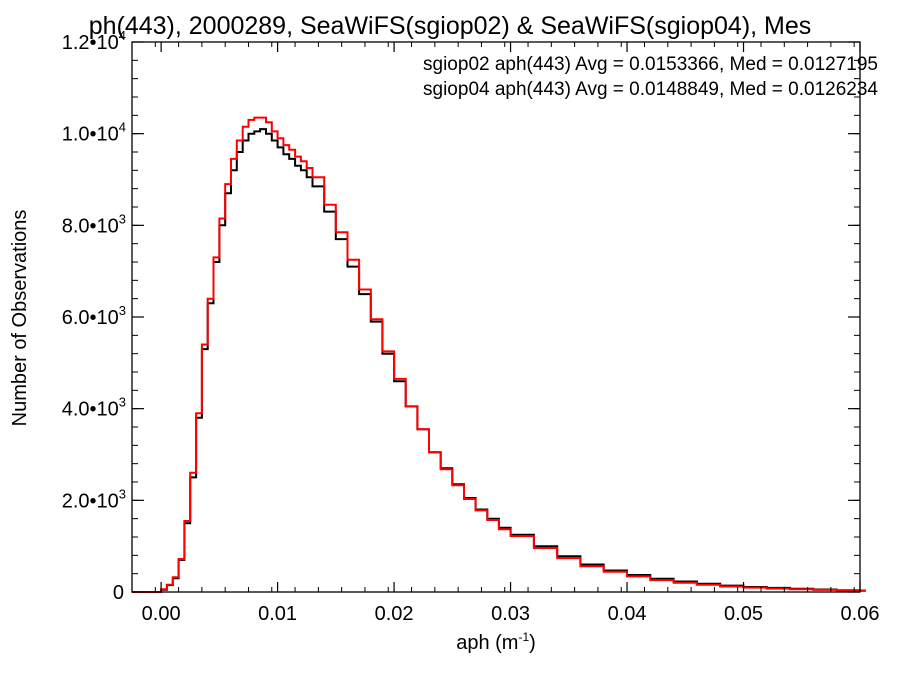 This screenshot has width=900, height=675. I want to click on x-tick-label: 0.00, so click(161, 614).